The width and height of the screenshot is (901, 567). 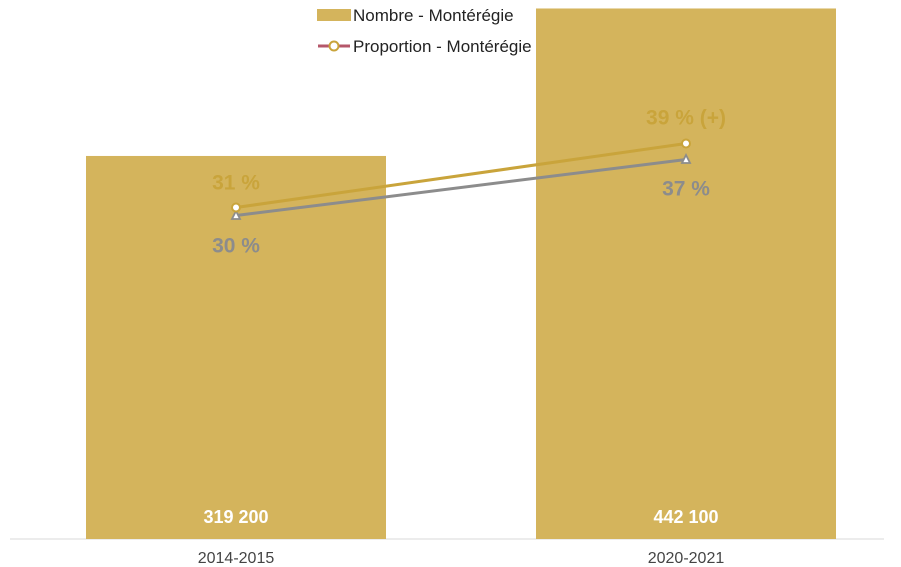 I want to click on line-value-label: 39 % (+), so click(x=686, y=118).